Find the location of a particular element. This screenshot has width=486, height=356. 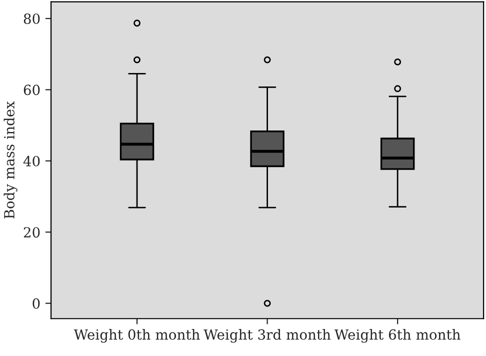

y-tick-label: 0 is located at coordinates (36, 303).